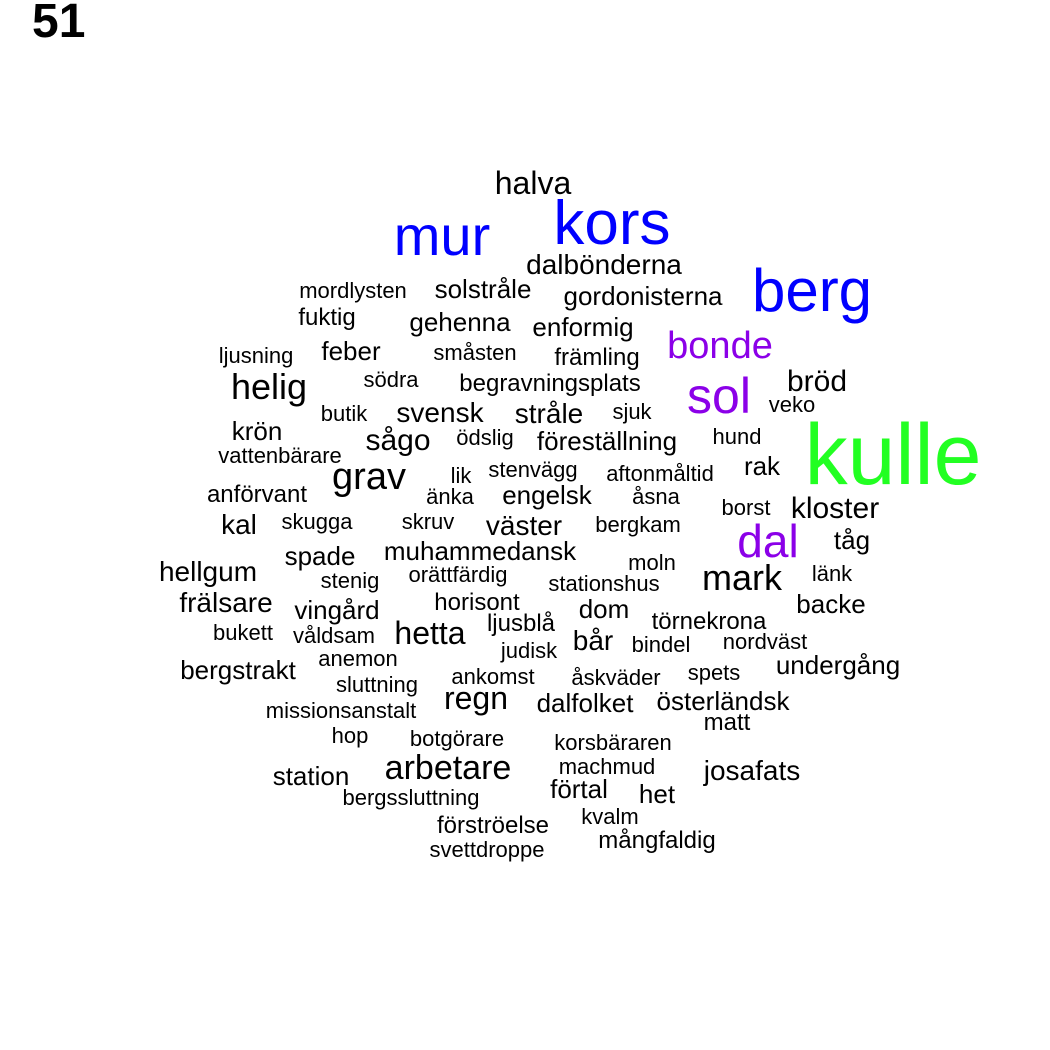 The image size is (1050, 1050). I want to click on word-bindel: bindel, so click(661, 644).